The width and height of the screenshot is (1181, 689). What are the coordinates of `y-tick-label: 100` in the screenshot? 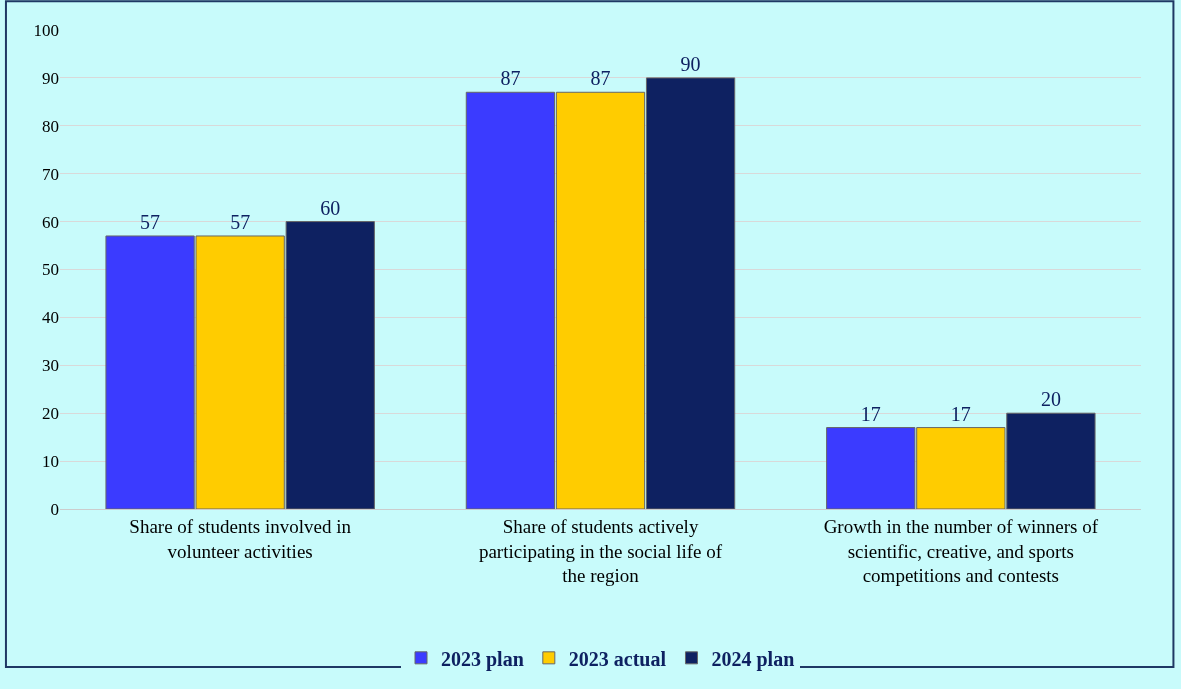 It's located at (46, 30).